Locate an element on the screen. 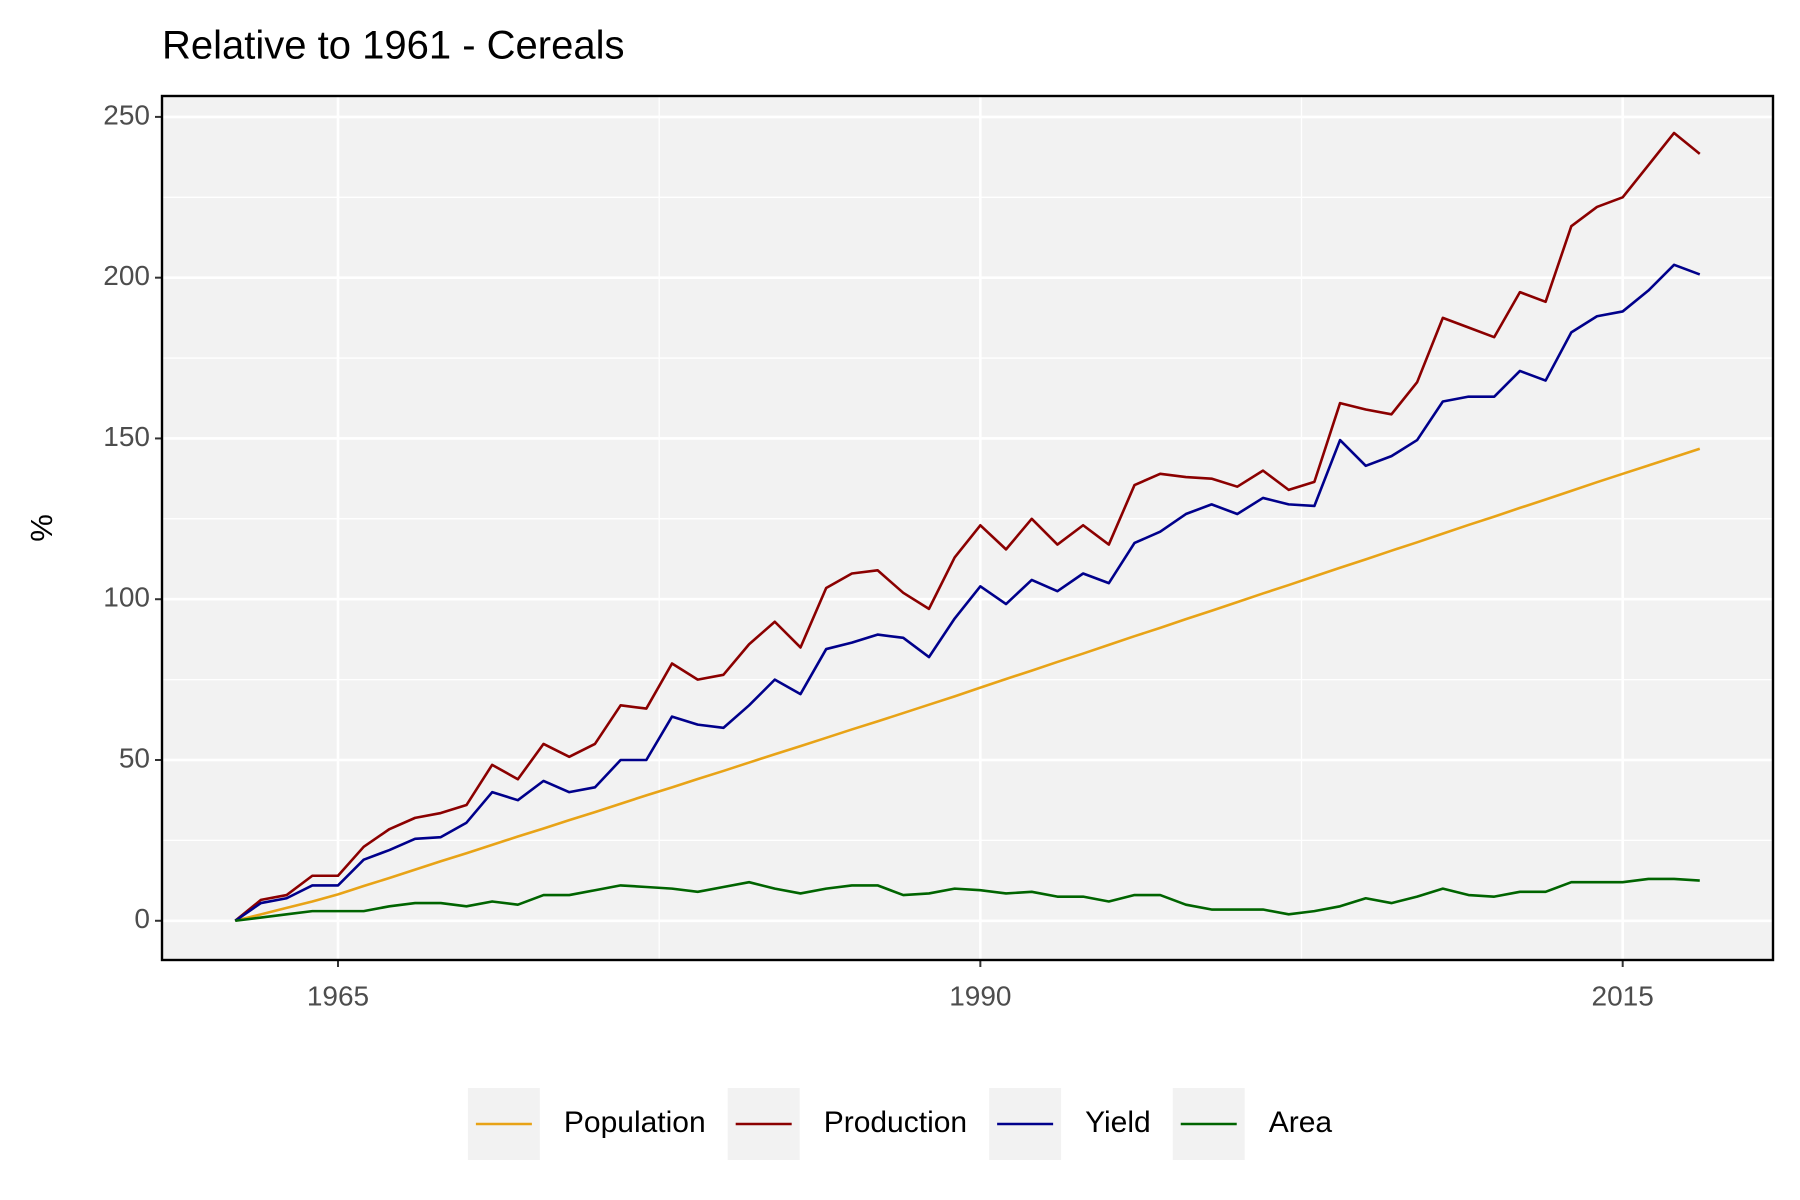 Image resolution: width=1800 pixels, height=1200 pixels. line-series is located at coordinates (967, 900).